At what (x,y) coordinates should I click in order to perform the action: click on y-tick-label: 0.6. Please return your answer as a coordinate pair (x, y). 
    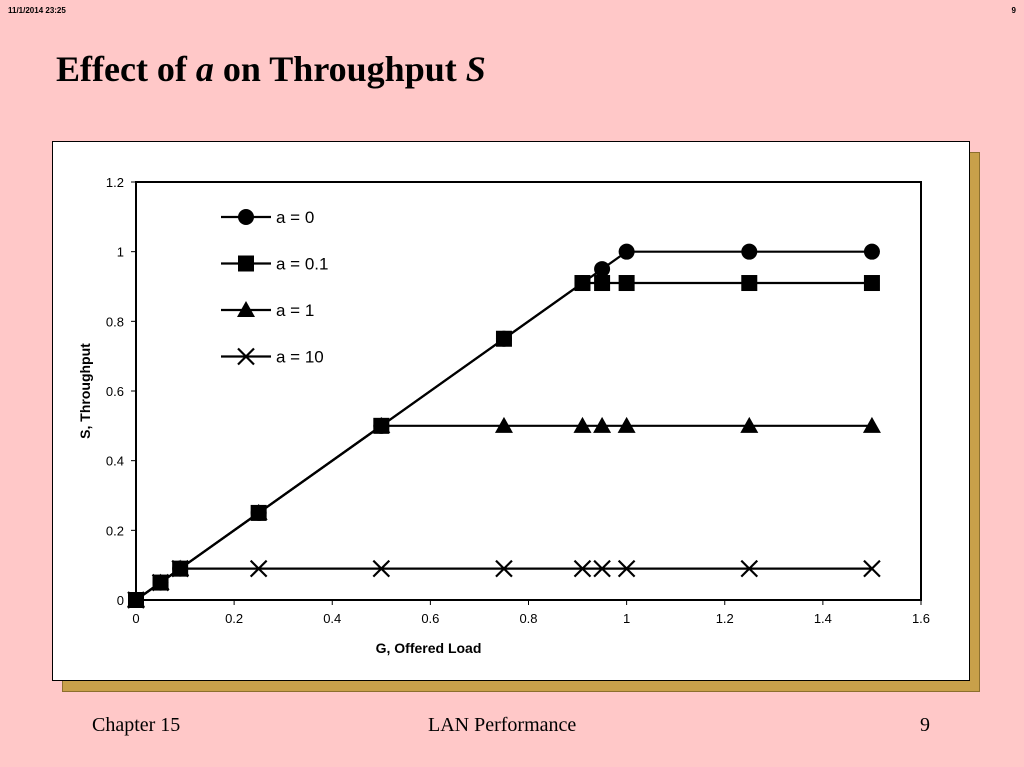
    Looking at the image, I should click on (115, 391).